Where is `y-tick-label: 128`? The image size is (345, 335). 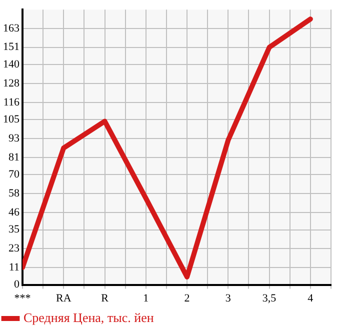
y-tick-label: 128 is located at coordinates (11, 83).